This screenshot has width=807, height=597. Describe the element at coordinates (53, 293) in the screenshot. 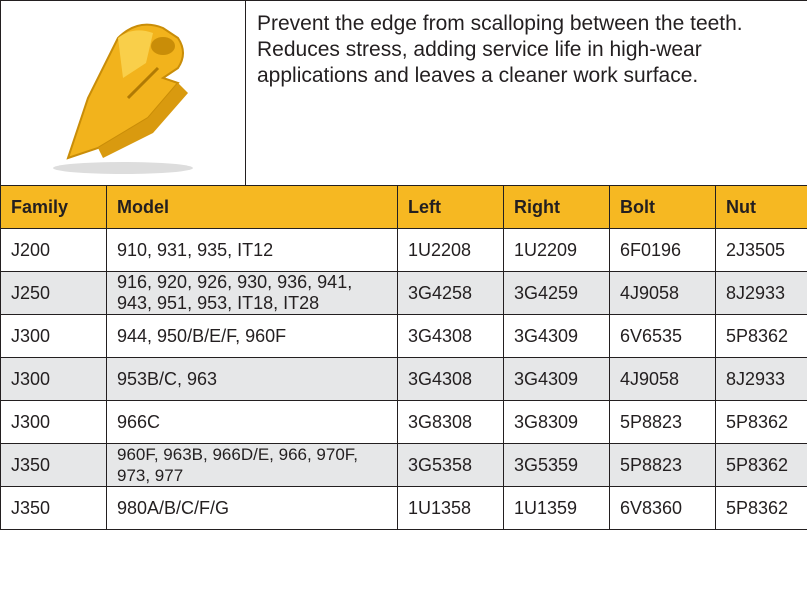

I see `table-cell: J250` at that location.